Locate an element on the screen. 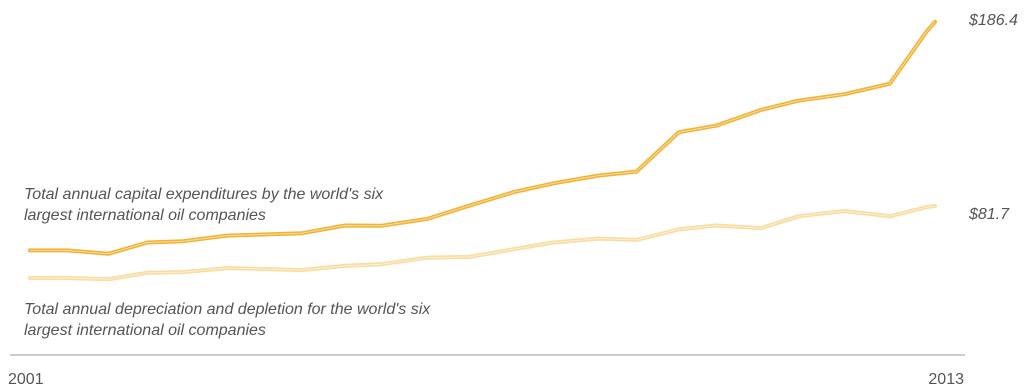 The image size is (1027, 392). x-tick-label-start: 2001 is located at coordinates (26, 379).